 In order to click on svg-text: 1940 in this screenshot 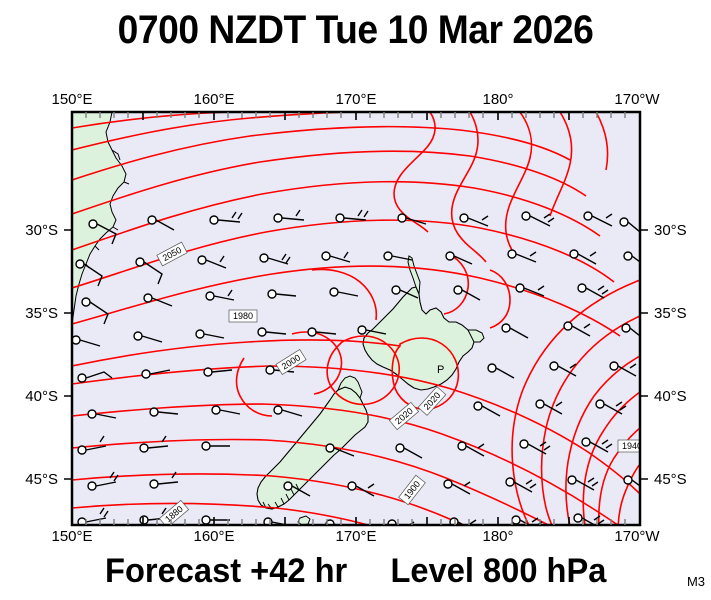, I will do `click(632, 446)`.